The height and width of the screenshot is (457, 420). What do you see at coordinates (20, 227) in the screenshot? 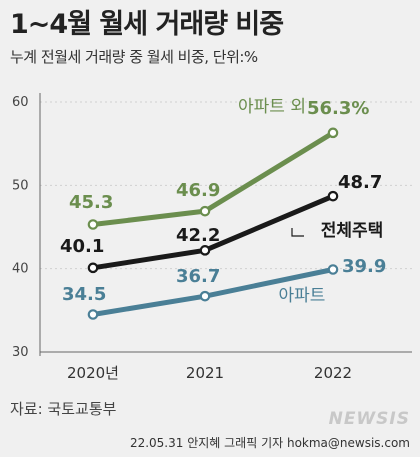
I see `y-axis-ticks: 30 40 50 60` at bounding box center [20, 227].